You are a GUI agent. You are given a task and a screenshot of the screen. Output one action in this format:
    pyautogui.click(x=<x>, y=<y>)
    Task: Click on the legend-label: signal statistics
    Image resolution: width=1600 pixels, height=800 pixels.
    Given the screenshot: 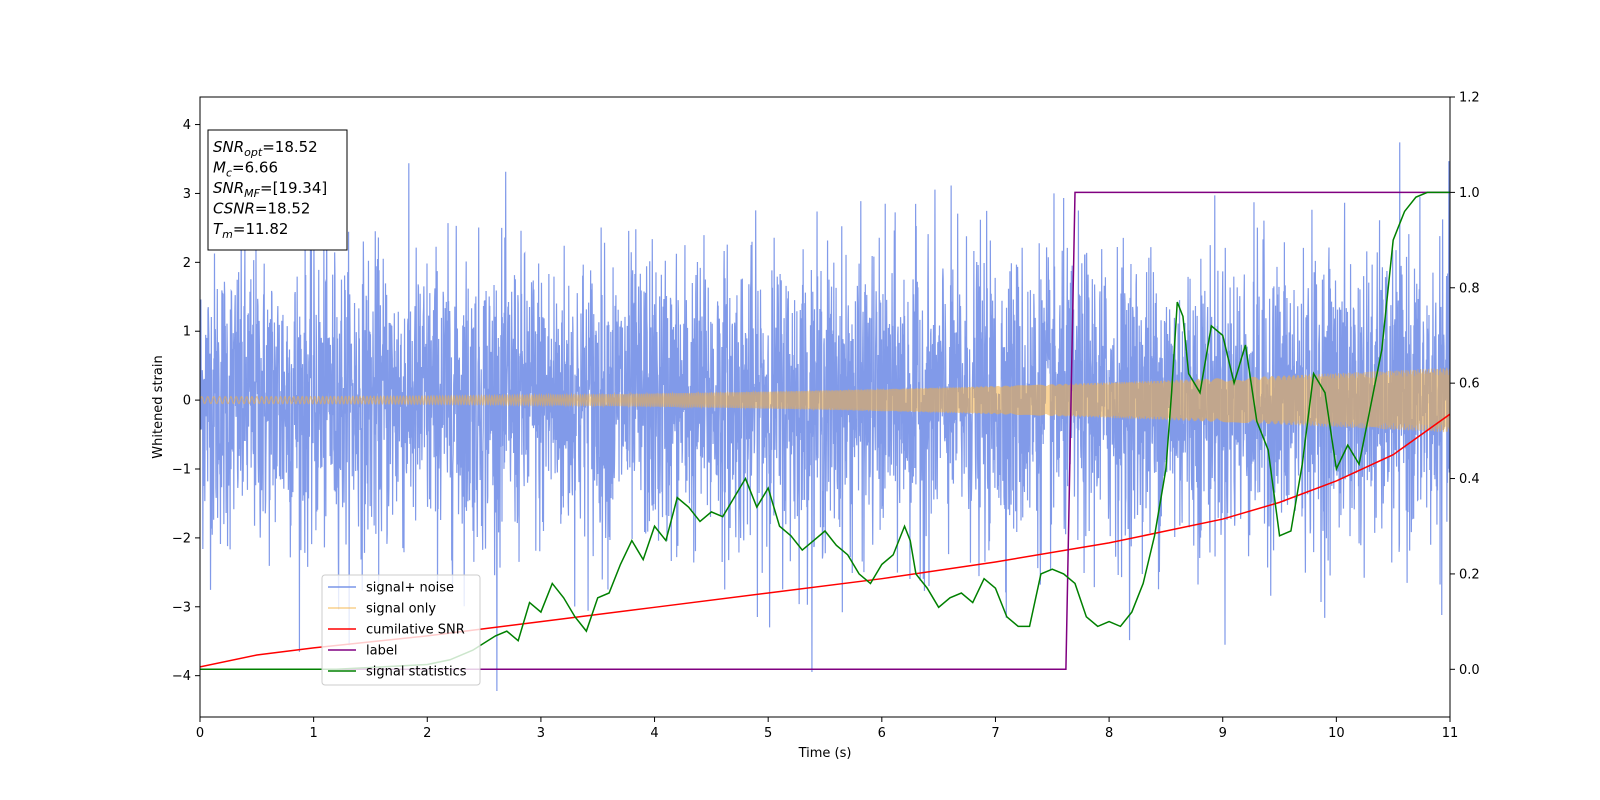 What is the action you would take?
    pyautogui.click(x=416, y=672)
    